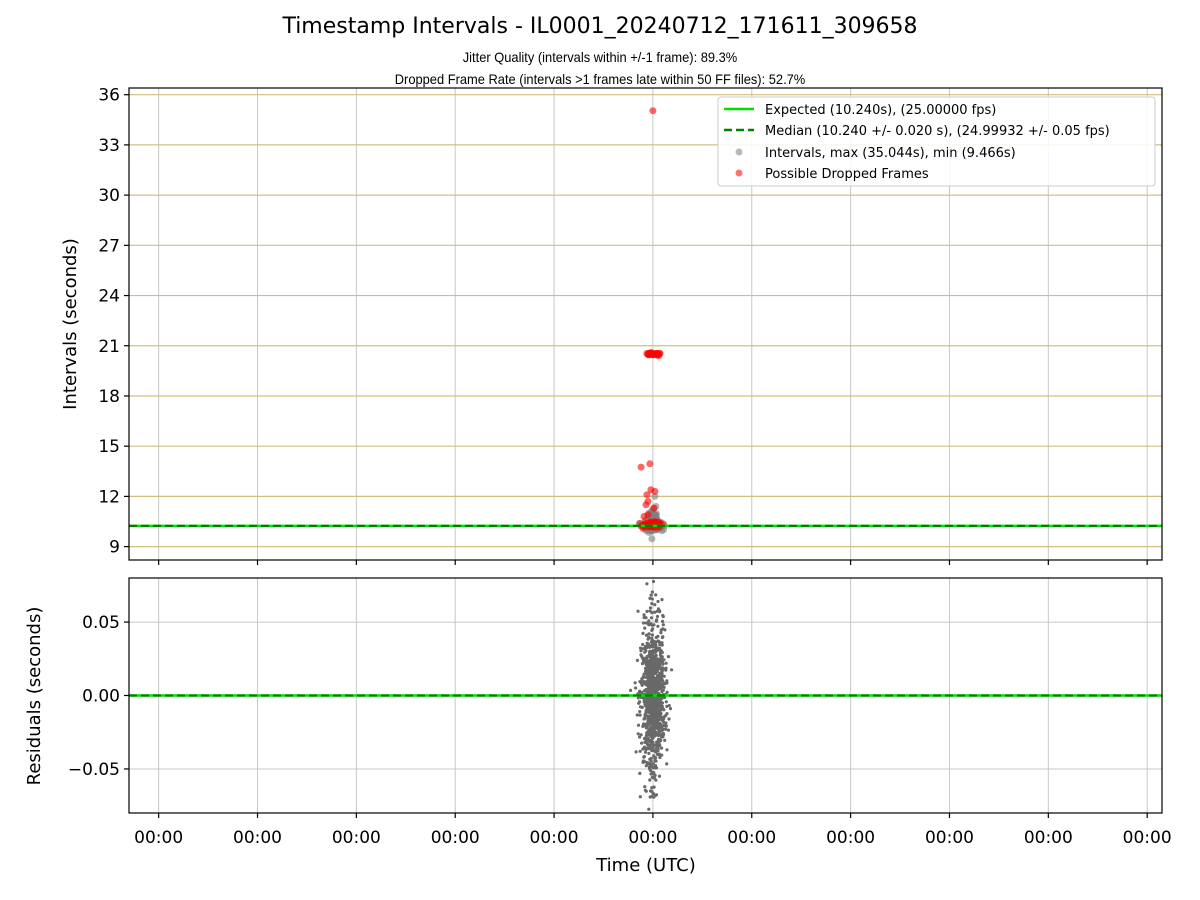 The height and width of the screenshot is (900, 1200). I want to click on legend-intervals-swatch, so click(739, 152).